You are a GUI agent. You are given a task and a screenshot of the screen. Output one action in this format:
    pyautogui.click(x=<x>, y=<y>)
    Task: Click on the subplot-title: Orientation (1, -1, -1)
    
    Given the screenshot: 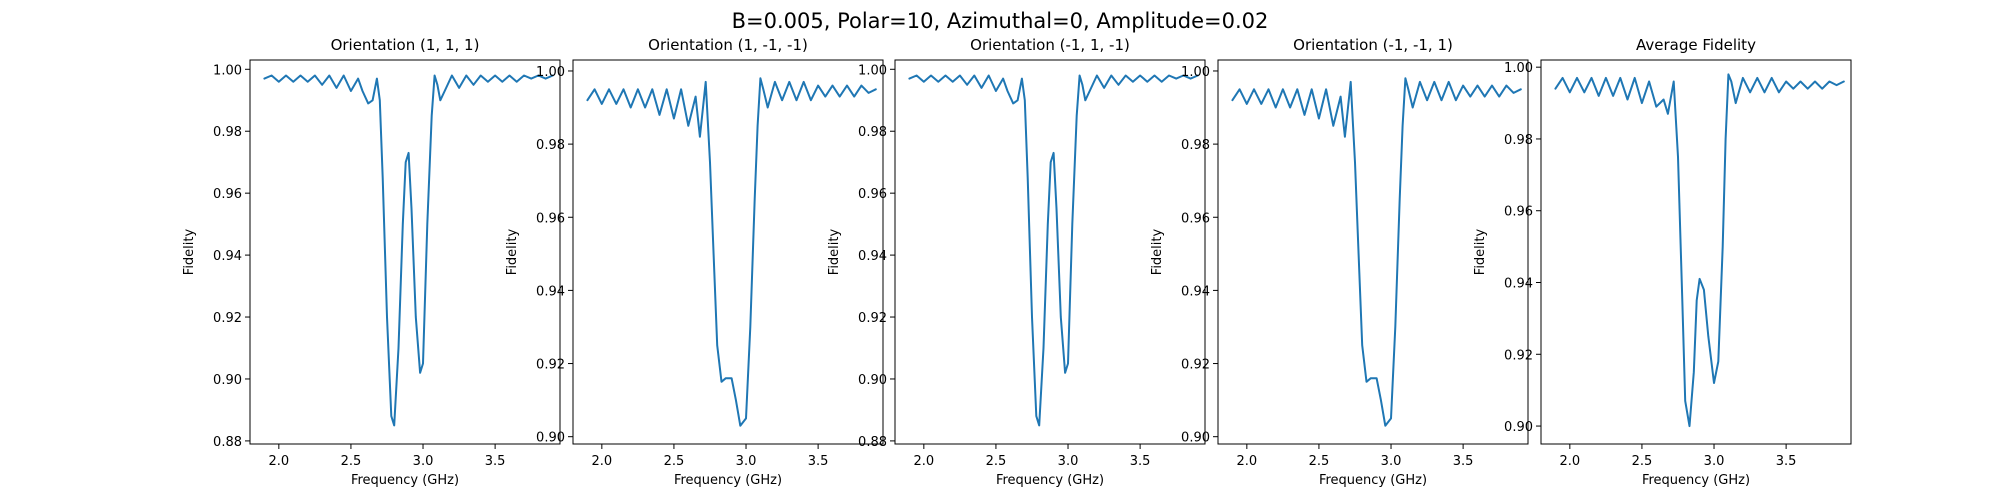 What is the action you would take?
    pyautogui.click(x=728, y=45)
    